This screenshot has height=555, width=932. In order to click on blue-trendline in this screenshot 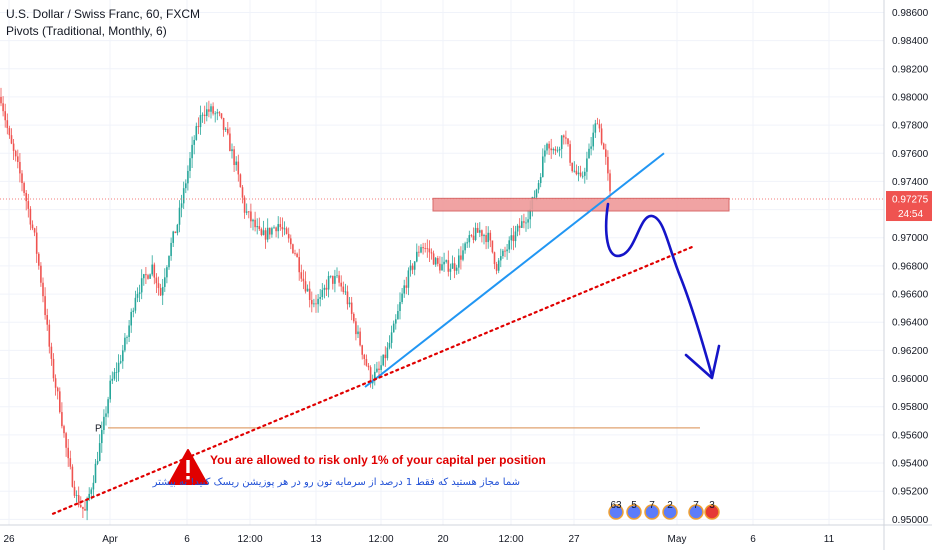, I will do `click(514, 270)`.